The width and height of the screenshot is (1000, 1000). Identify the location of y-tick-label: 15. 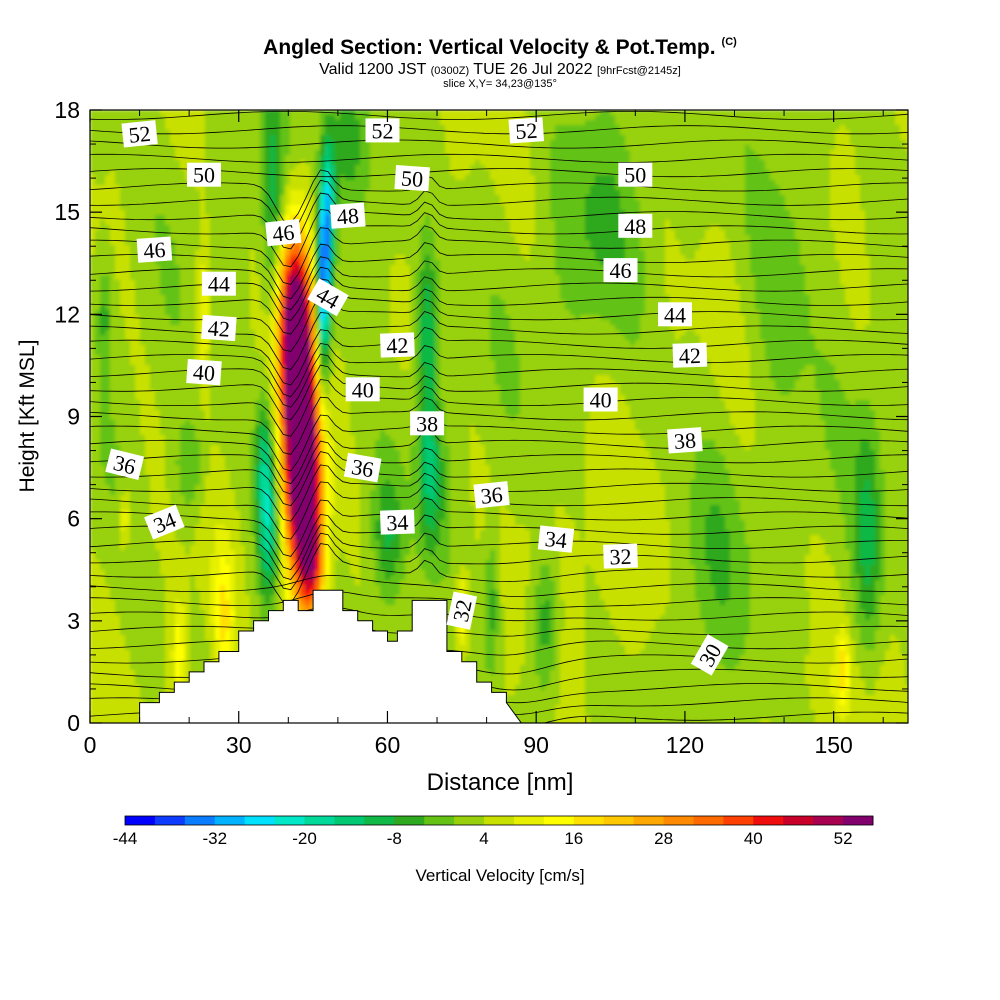
(67, 212).